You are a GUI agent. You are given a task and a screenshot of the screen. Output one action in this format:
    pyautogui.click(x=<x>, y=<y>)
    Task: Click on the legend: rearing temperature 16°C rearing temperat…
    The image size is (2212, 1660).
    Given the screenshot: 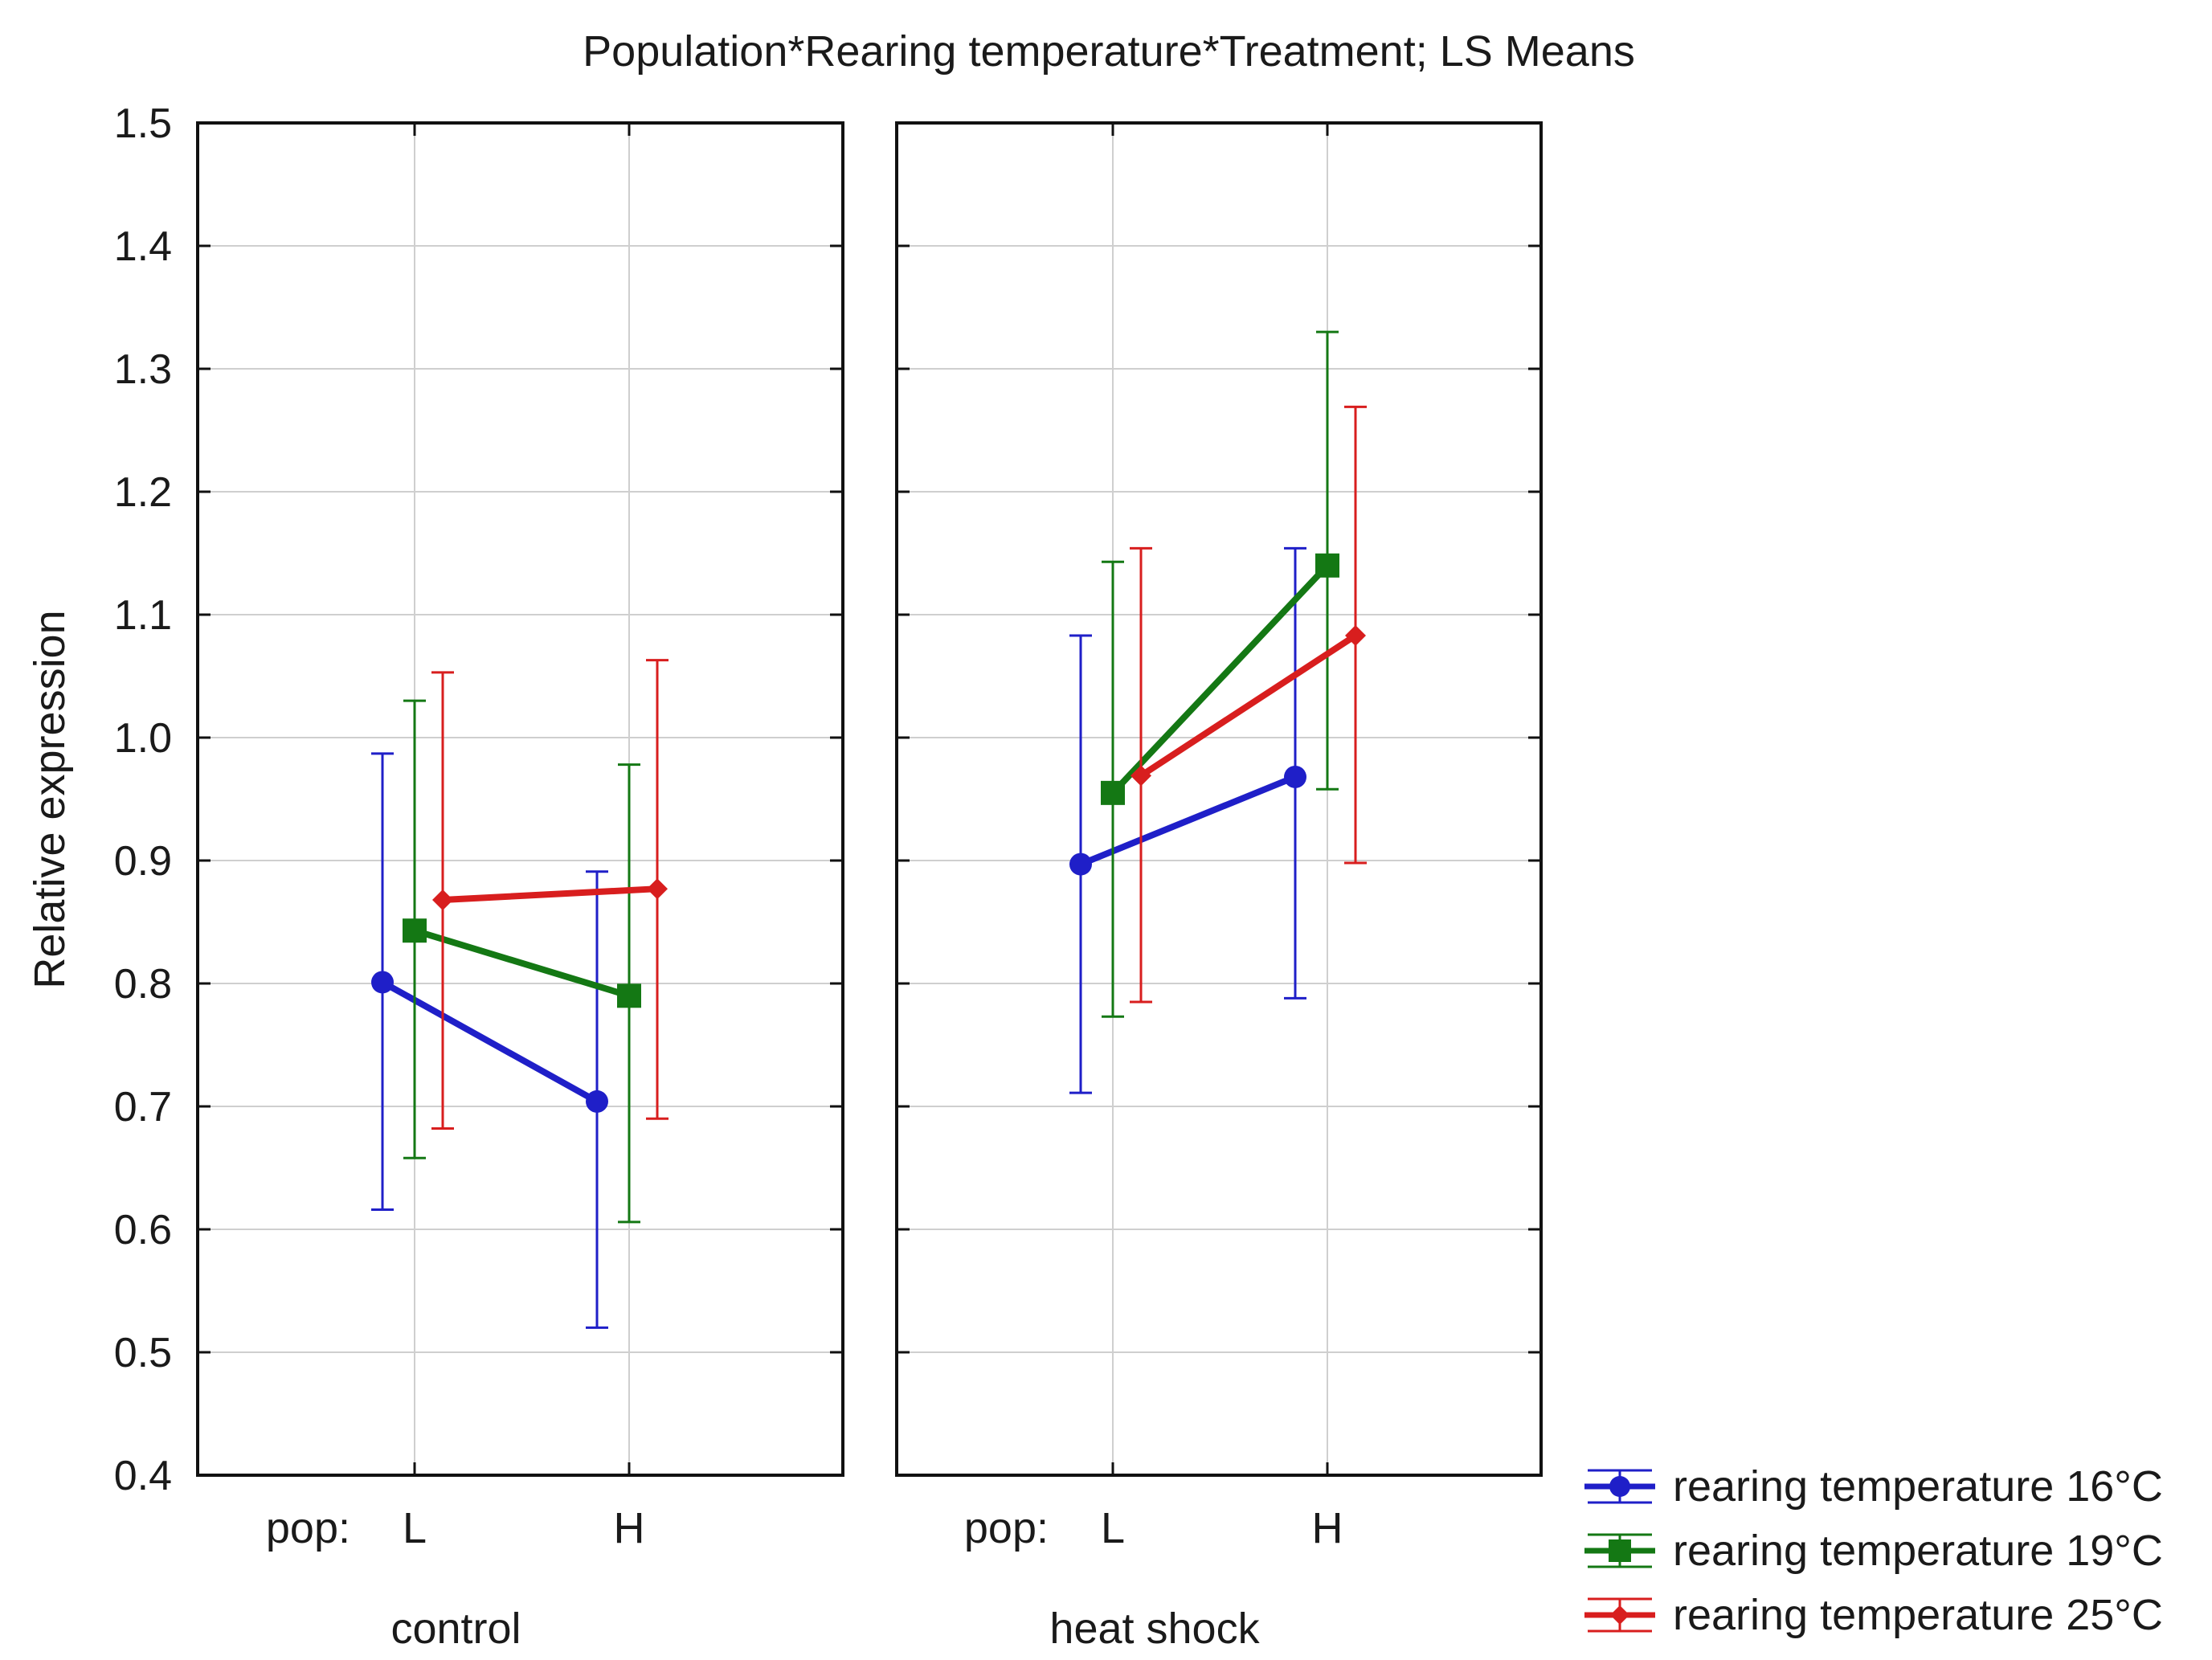 What is the action you would take?
    pyautogui.click(x=1874, y=1551)
    